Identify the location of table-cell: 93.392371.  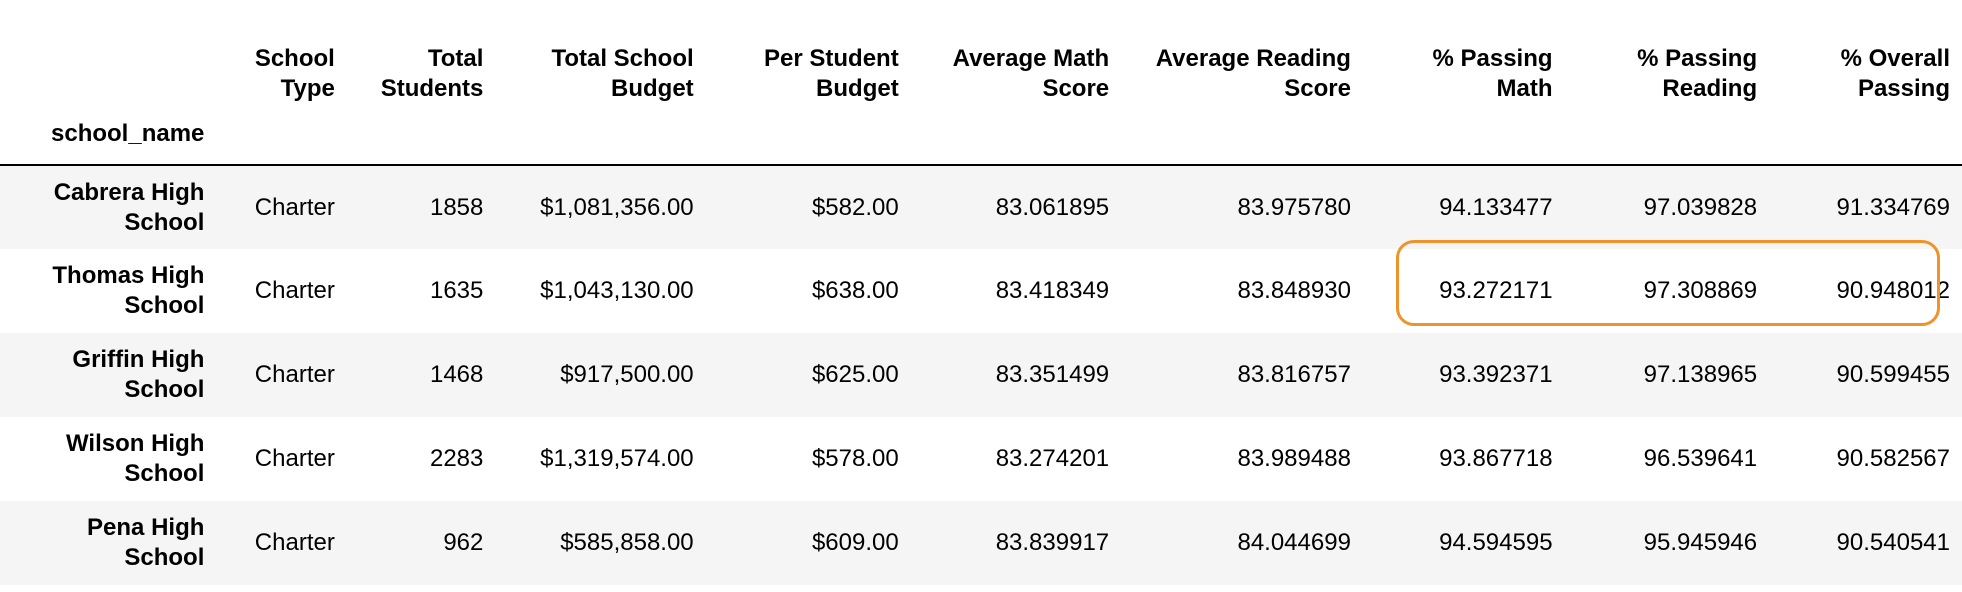
(1496, 374).